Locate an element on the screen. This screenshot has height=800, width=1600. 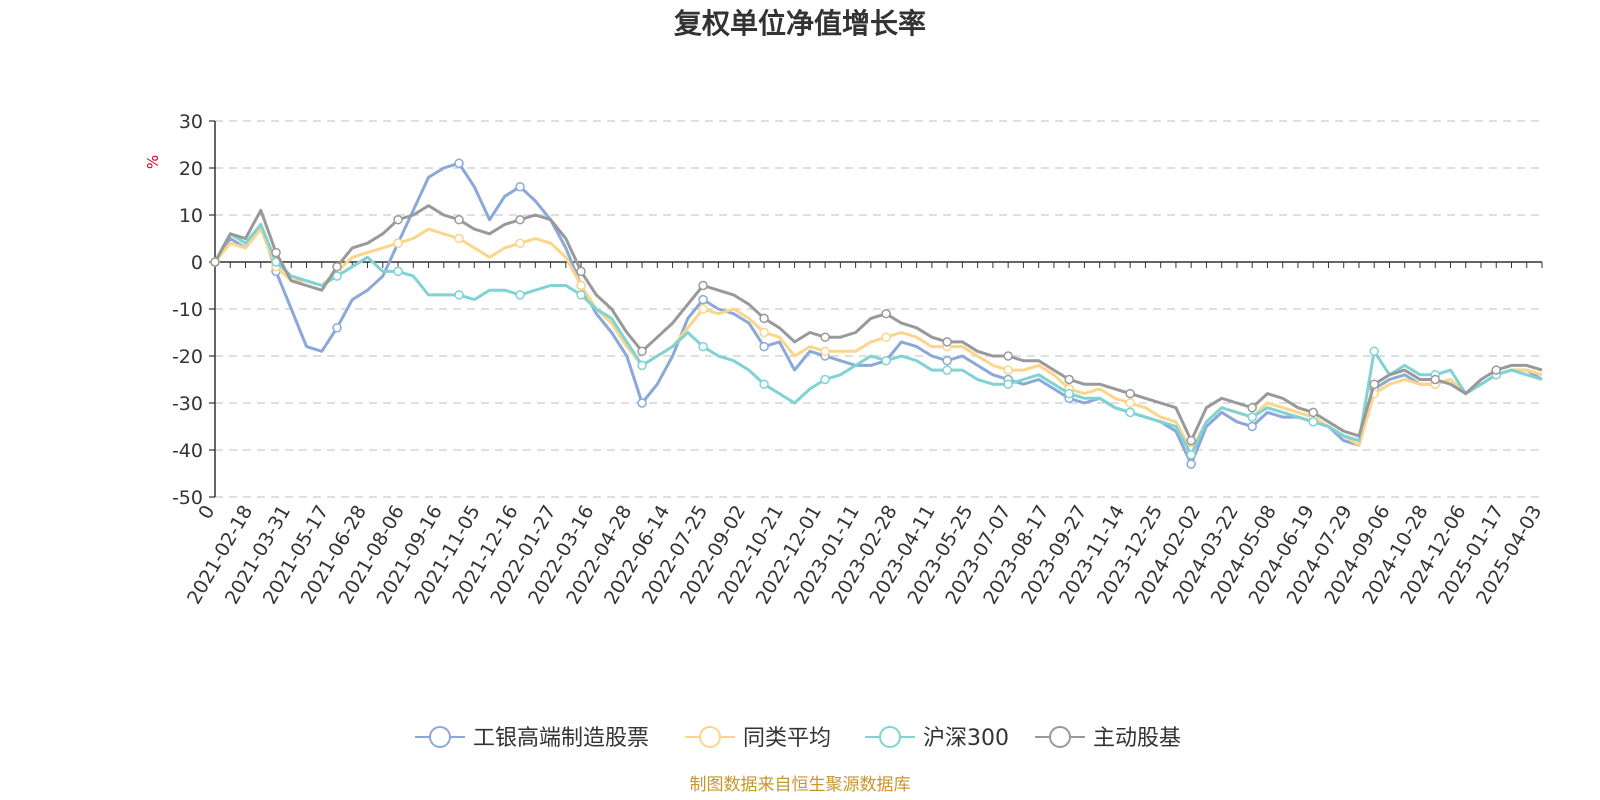
chart-title: 复权单位净值增长率 is located at coordinates (800, 23).